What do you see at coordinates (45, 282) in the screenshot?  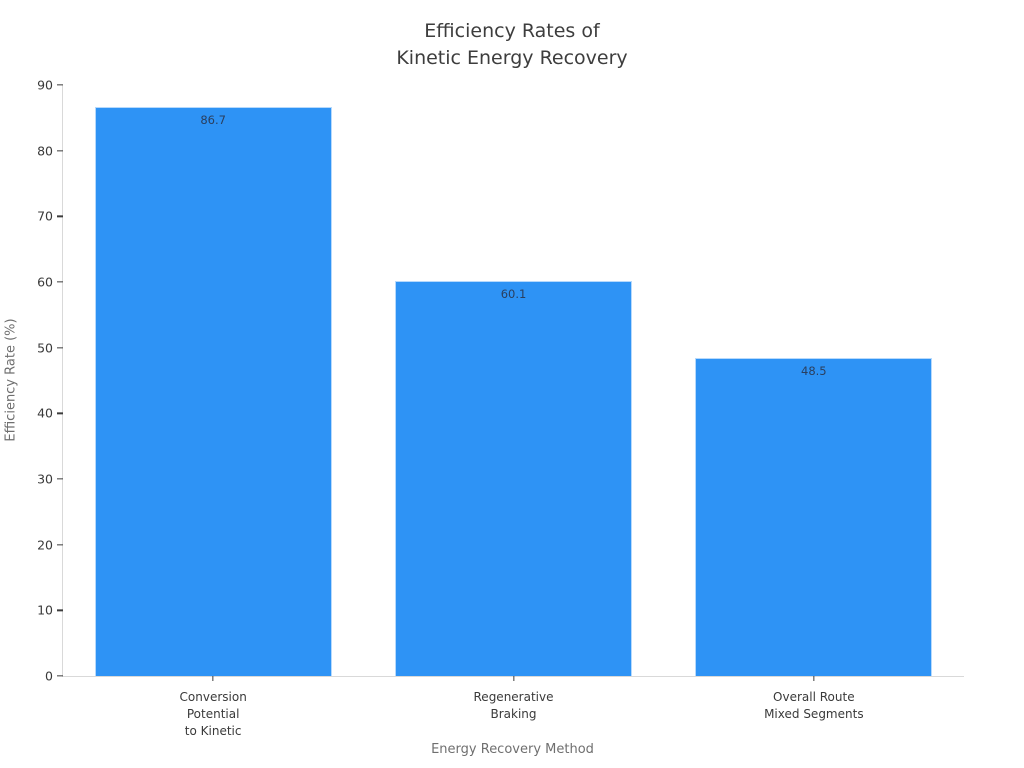 I see `y-tick-label: 60` at bounding box center [45, 282].